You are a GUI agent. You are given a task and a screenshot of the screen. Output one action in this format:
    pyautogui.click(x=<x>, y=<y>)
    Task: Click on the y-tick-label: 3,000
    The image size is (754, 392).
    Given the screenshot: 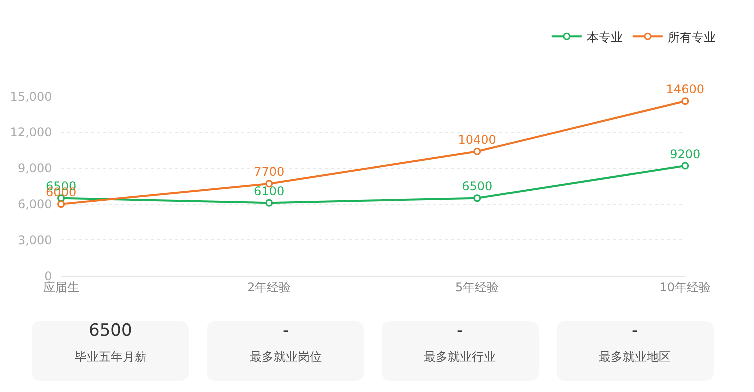 What is the action you would take?
    pyautogui.click(x=35, y=240)
    